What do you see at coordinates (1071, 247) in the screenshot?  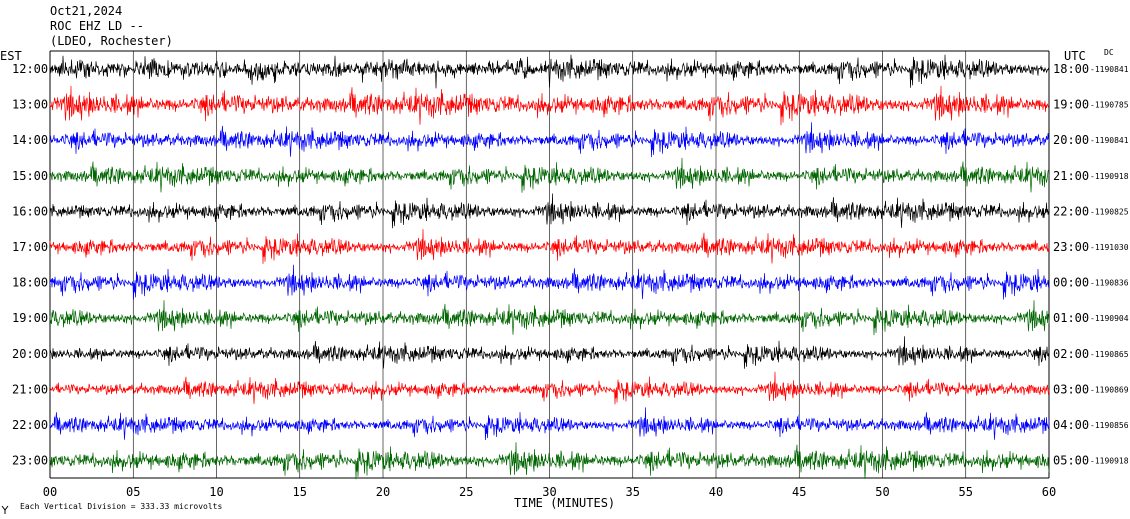 I see `utc-hour-label: 23:00` at bounding box center [1071, 247].